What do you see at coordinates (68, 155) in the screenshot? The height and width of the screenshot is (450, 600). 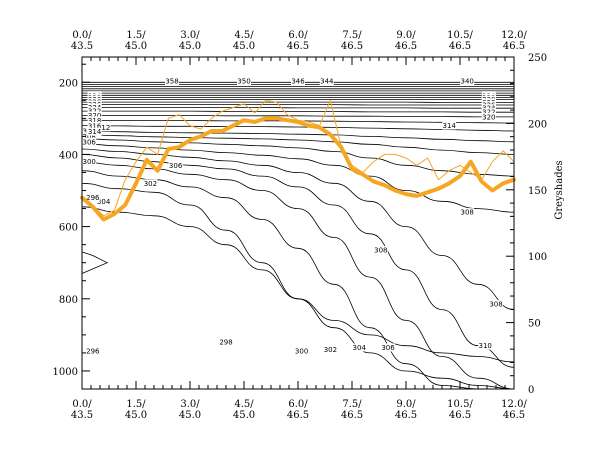 I see `left-tick-label-400: 400` at bounding box center [68, 155].